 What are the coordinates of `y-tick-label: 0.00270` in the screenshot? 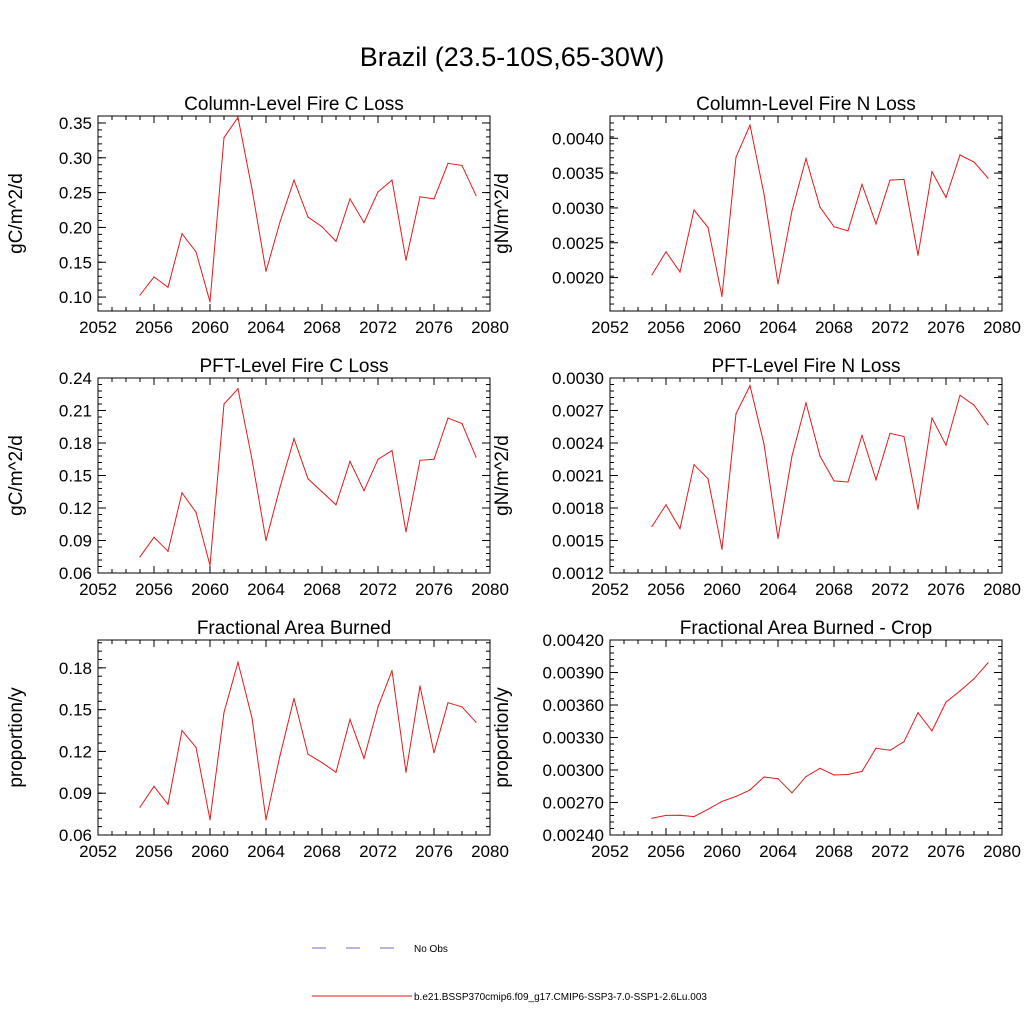 It's located at (573, 803).